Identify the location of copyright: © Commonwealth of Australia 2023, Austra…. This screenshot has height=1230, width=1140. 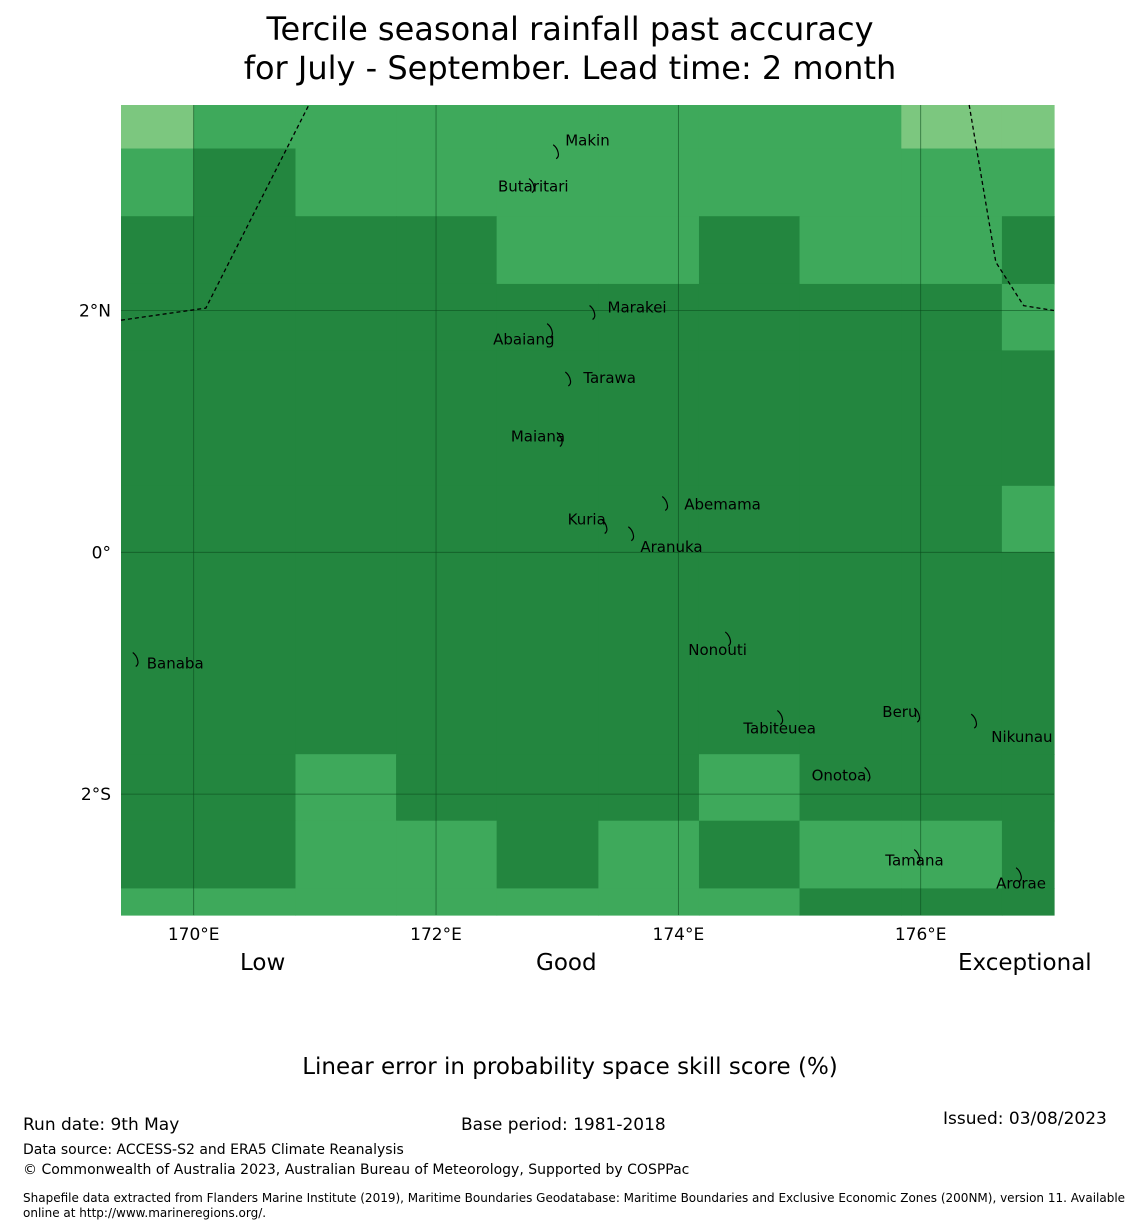
(356, 1170).